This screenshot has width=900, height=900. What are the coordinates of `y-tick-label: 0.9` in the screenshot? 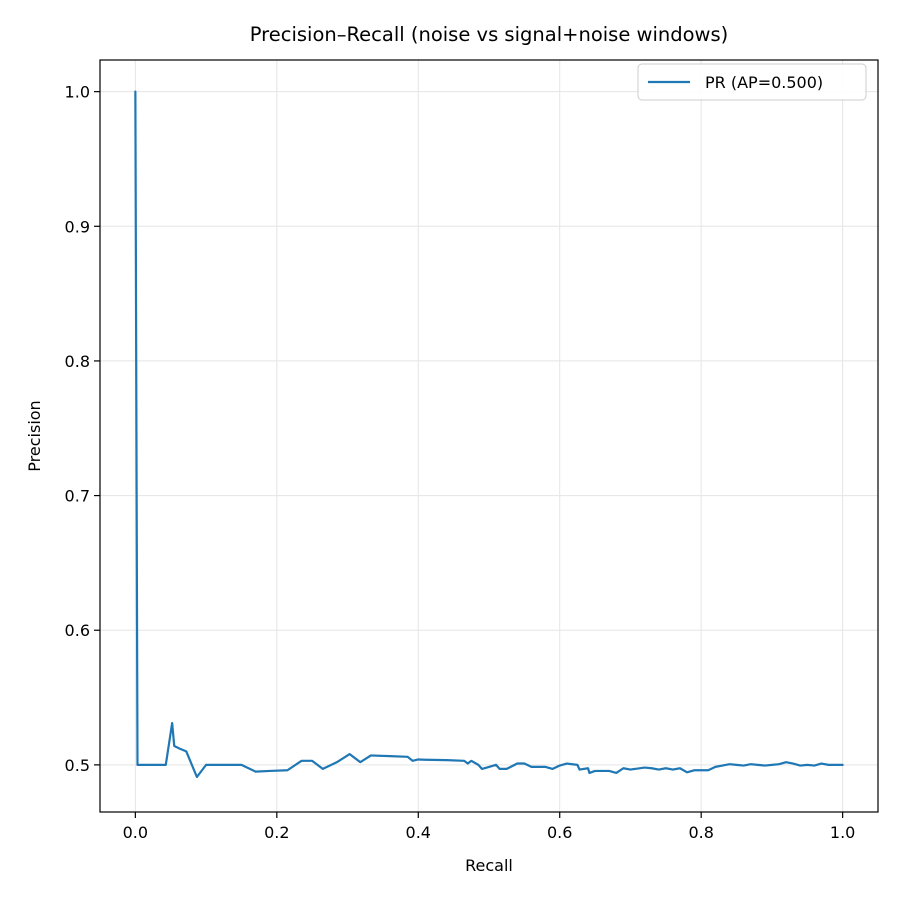 It's located at (77, 226).